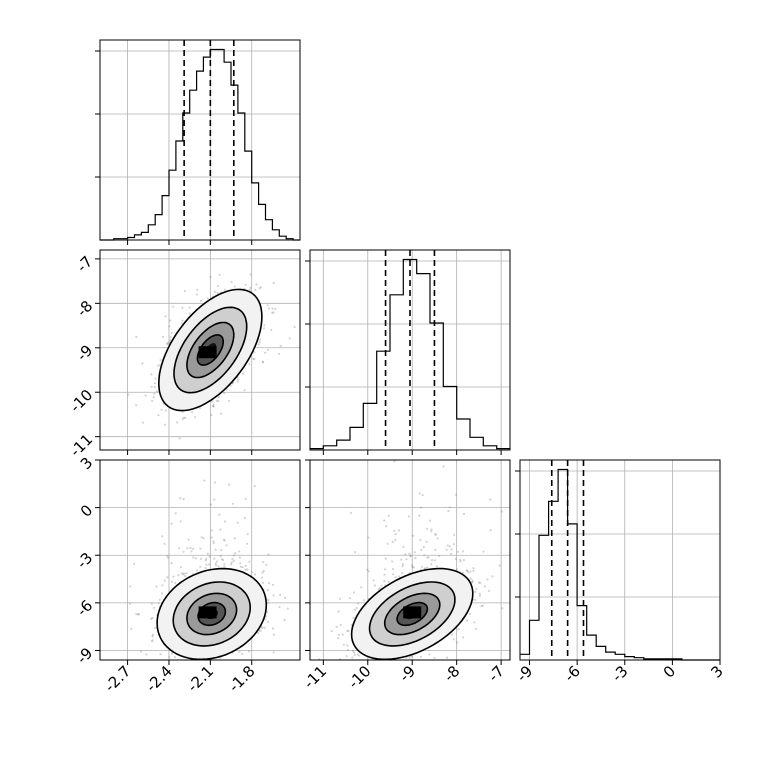 This screenshot has width=760, height=760. I want to click on hist-panel-2: -9 -6 -3 0 3, so click(620, 572).